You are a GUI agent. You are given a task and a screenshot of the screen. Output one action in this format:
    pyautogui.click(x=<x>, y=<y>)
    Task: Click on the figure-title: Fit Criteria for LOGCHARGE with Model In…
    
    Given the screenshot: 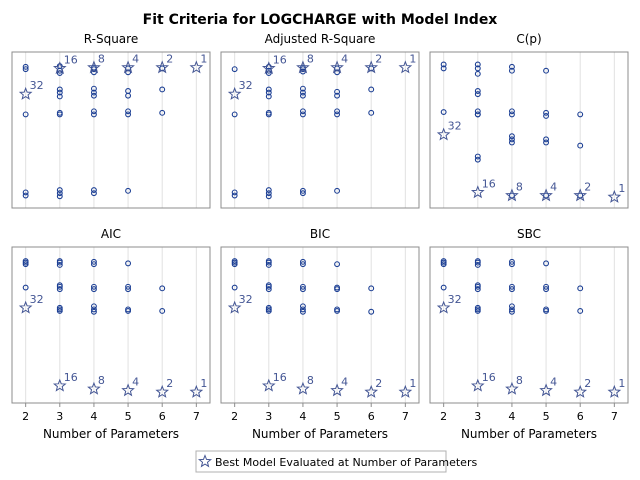 What is the action you would take?
    pyautogui.click(x=320, y=20)
    